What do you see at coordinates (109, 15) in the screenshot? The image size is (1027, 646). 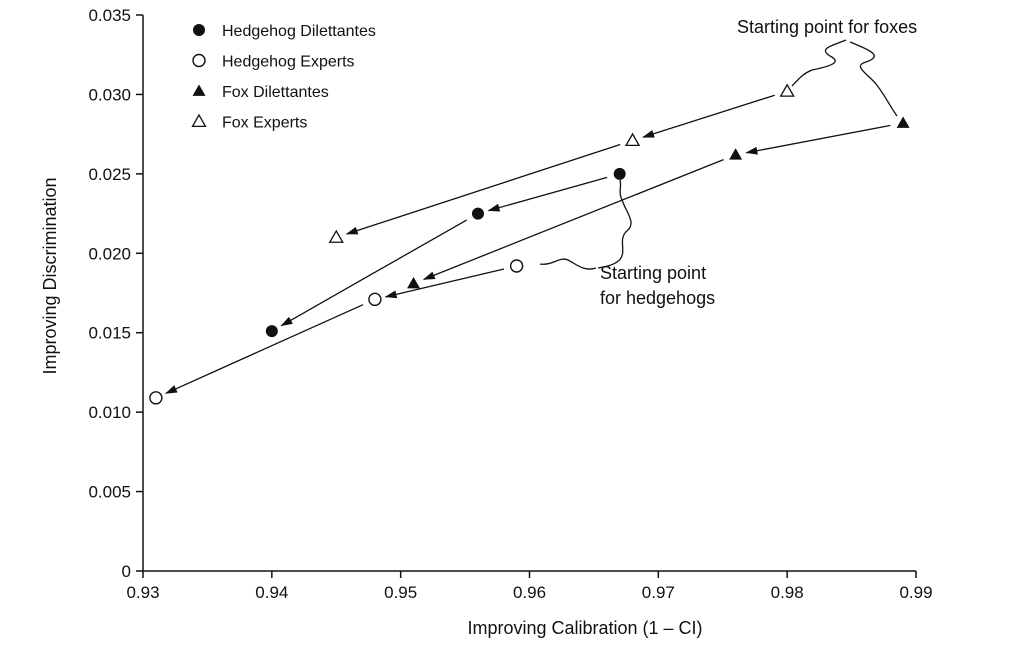 I see `y-tick-label: 0.035` at bounding box center [109, 15].